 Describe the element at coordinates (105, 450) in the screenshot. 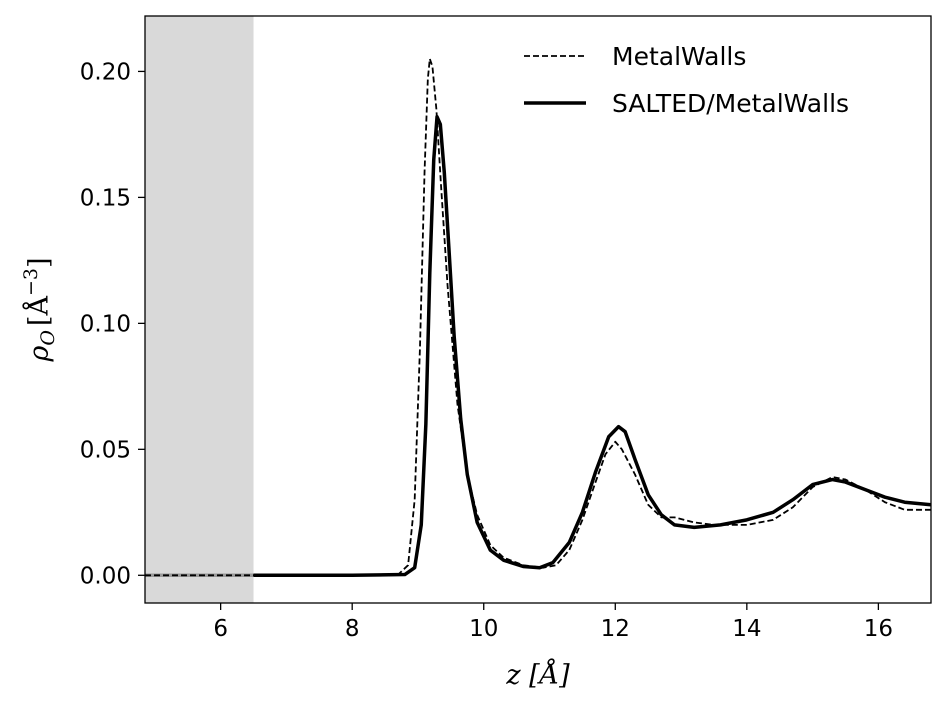

I see `y-tick-label: 0.05` at that location.